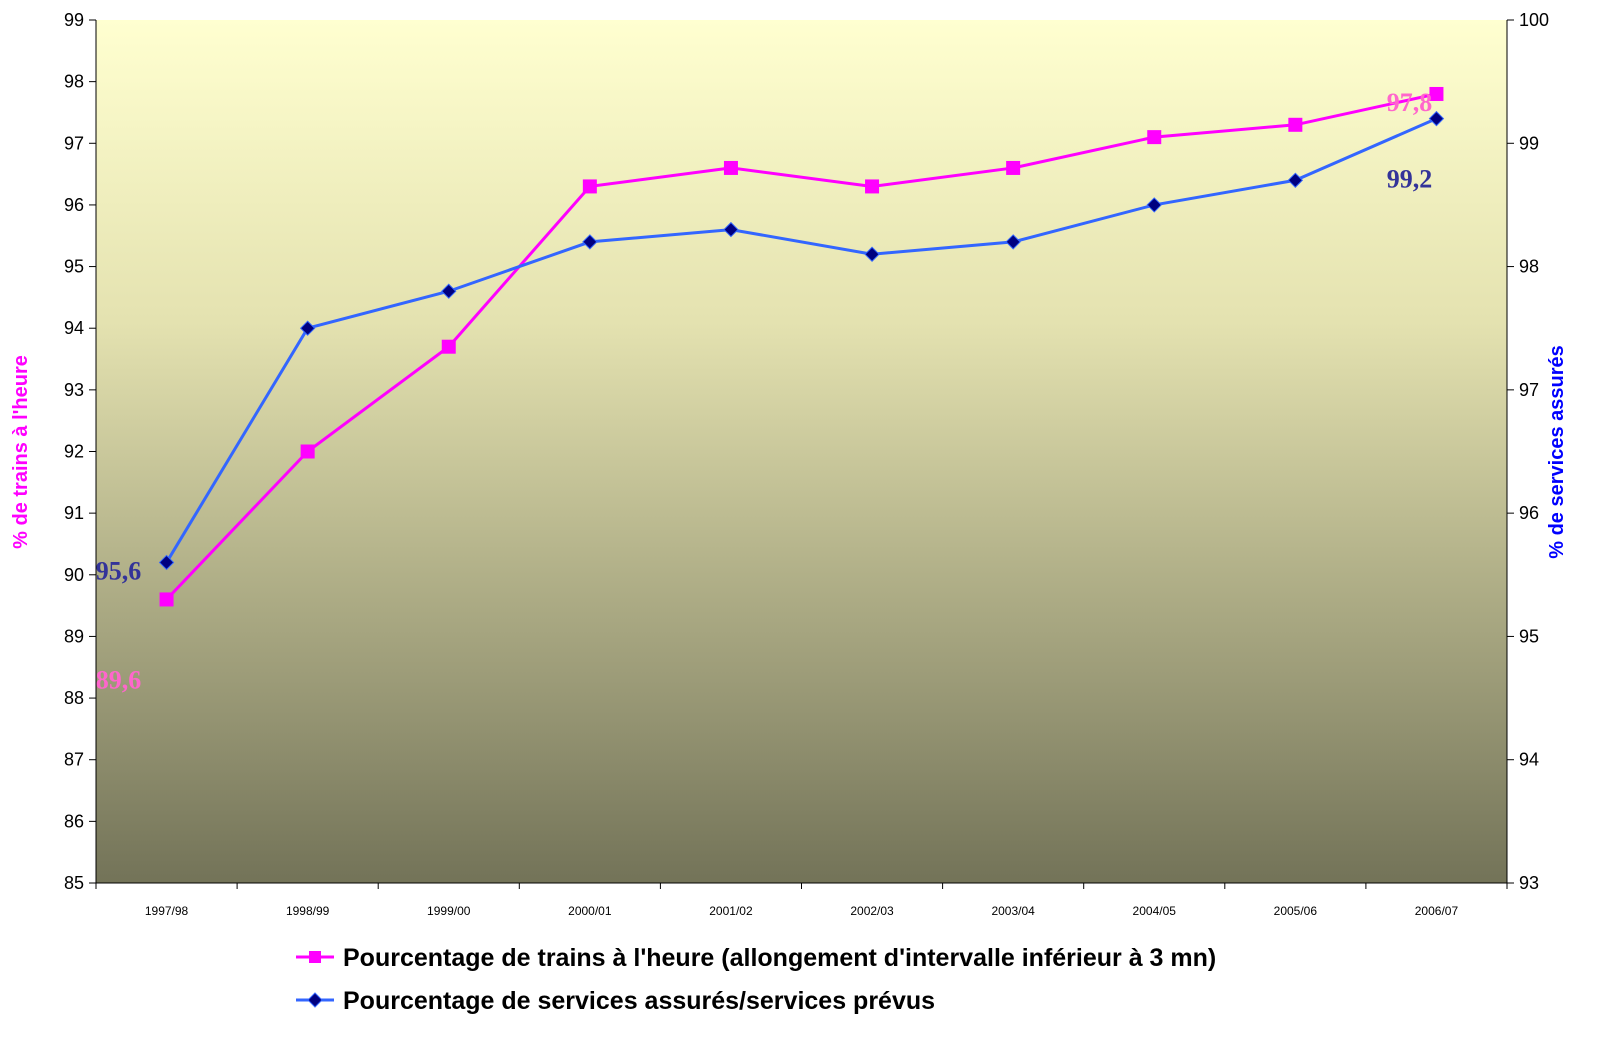 This screenshot has height=1039, width=1609. I want to click on x-tick-label: 2004/05, so click(1155, 911).